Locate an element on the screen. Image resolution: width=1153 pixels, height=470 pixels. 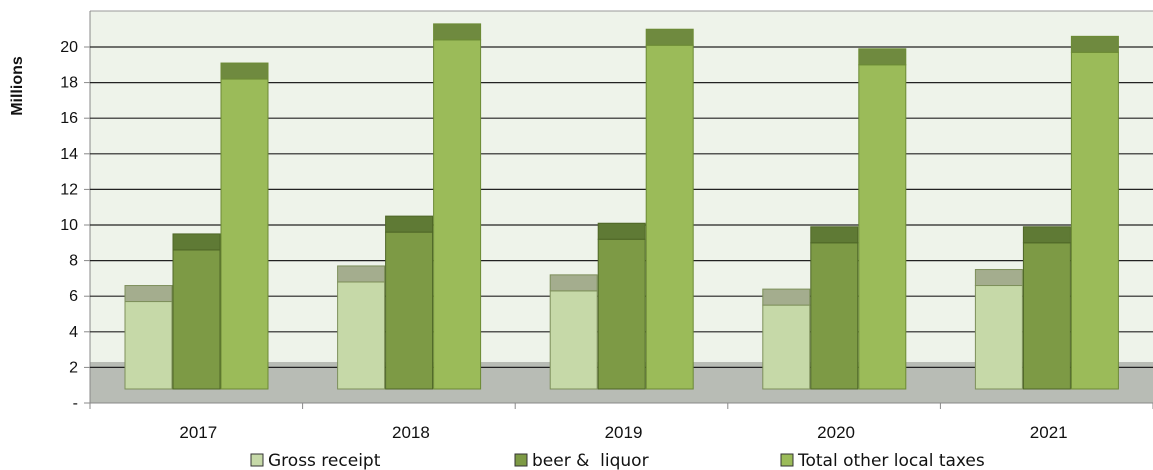
y-tick-label: 6 is located at coordinates (73, 296).